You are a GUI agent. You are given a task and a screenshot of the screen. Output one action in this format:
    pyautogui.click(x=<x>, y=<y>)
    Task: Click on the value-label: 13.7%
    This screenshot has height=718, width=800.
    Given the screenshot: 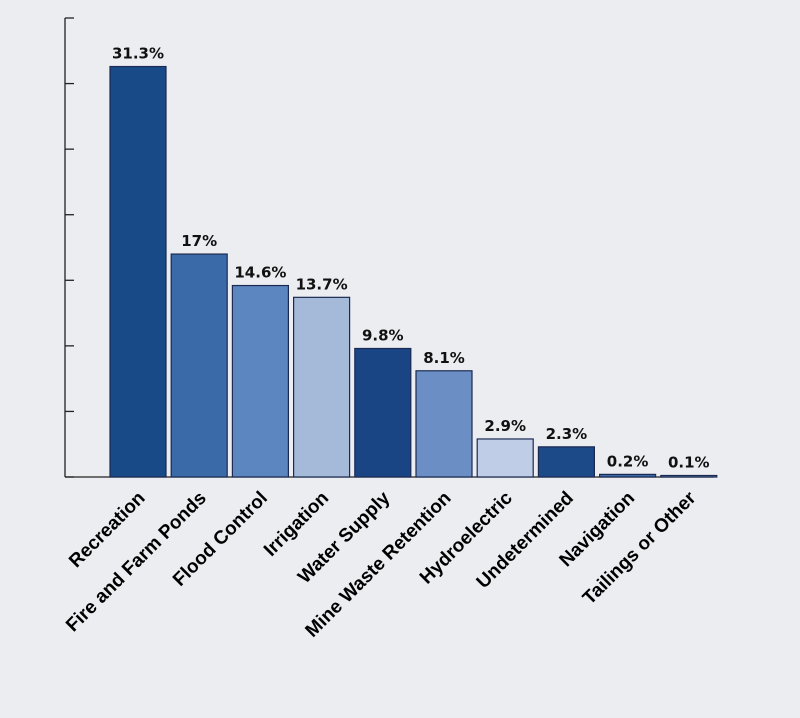 What is the action you would take?
    pyautogui.click(x=322, y=284)
    